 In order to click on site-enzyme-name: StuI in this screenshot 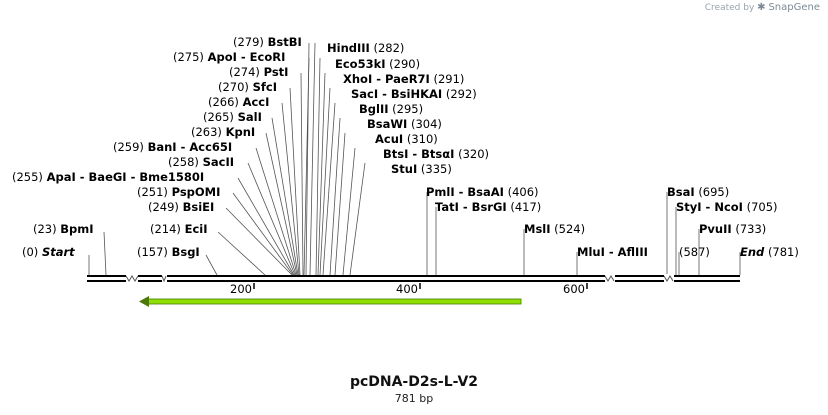, I will do `click(404, 169)`.